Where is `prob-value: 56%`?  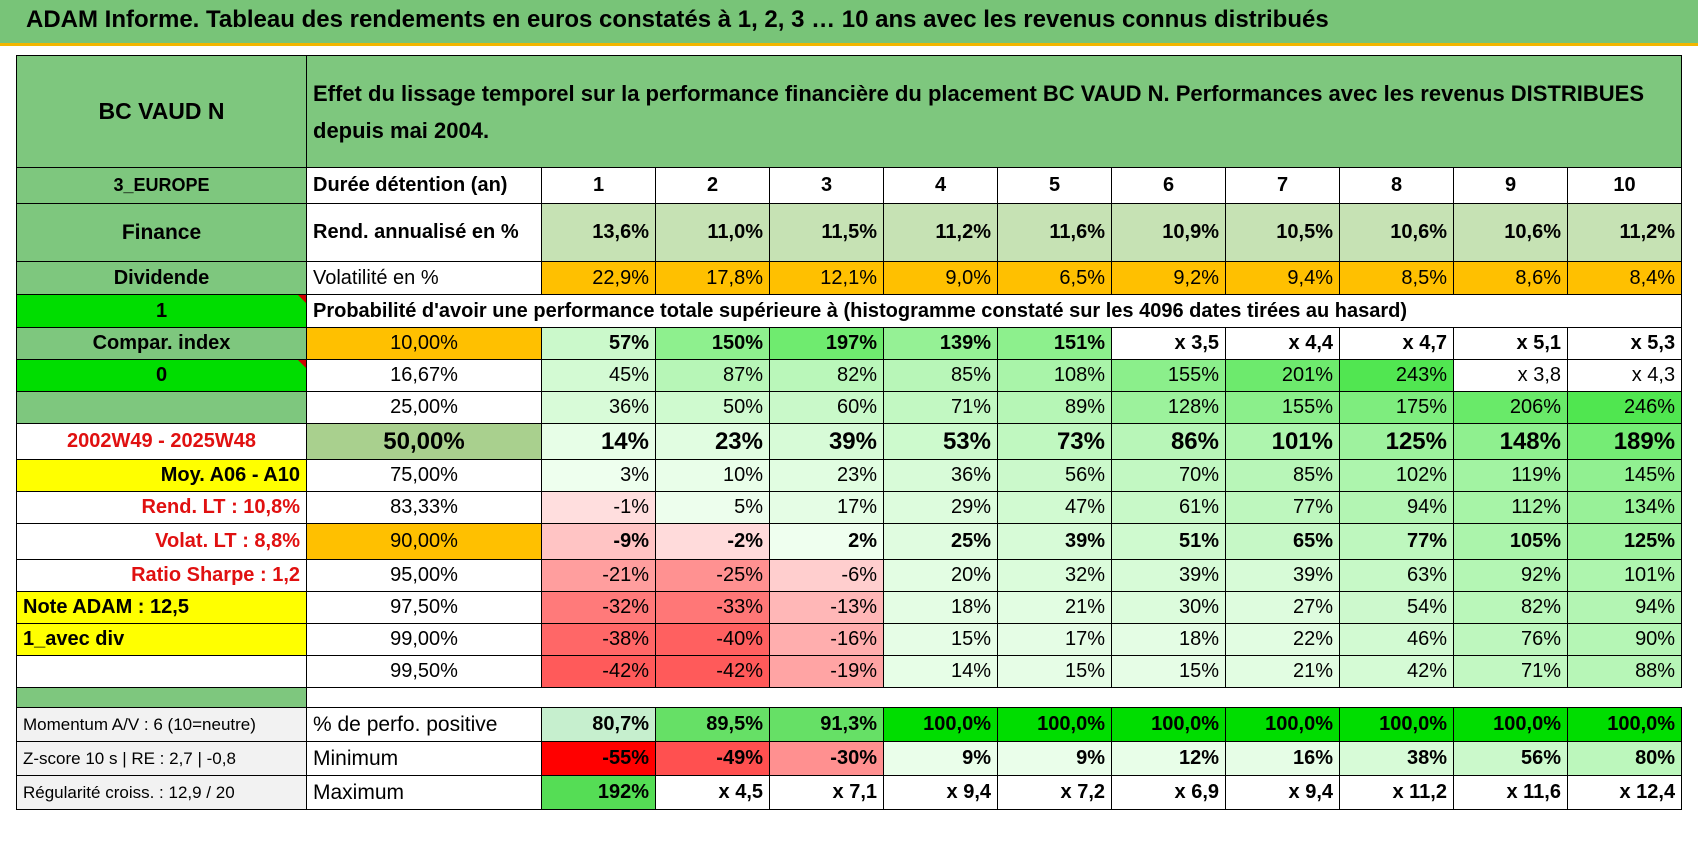 prob-value: 56% is located at coordinates (1054, 475).